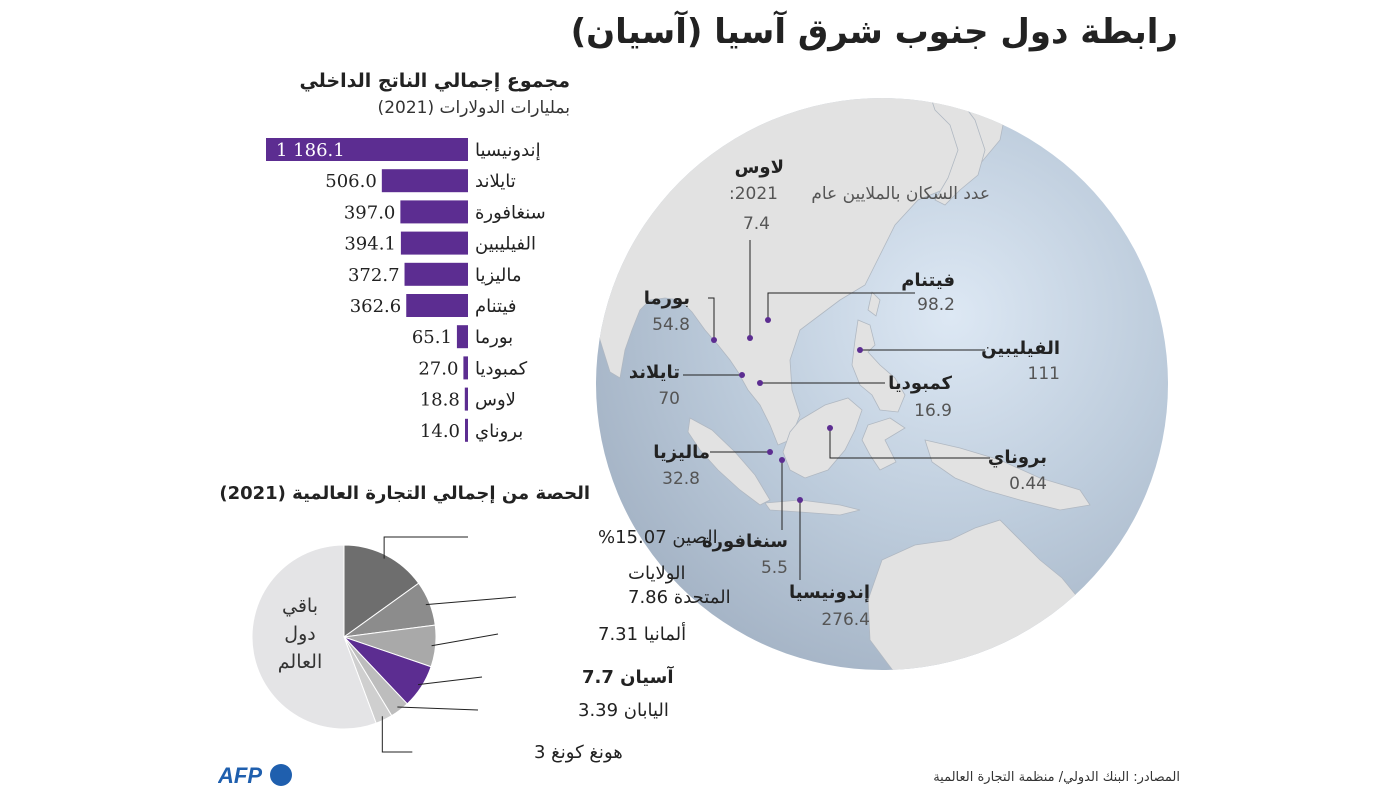  What do you see at coordinates (830, 428) in the screenshot?
I see `dot-brunei` at bounding box center [830, 428].